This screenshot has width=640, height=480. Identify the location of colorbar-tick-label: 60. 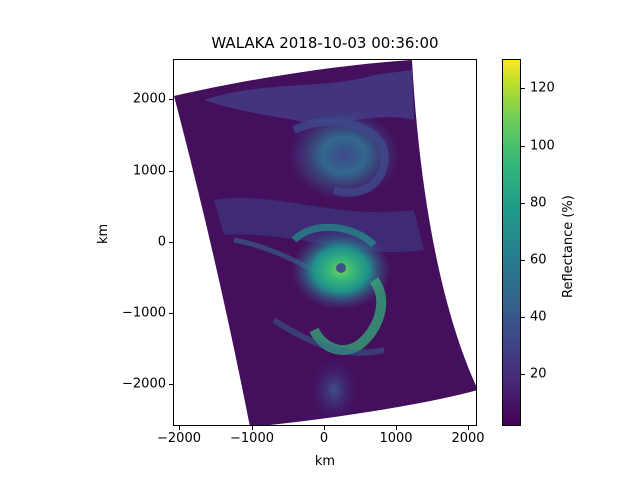
(538, 260).